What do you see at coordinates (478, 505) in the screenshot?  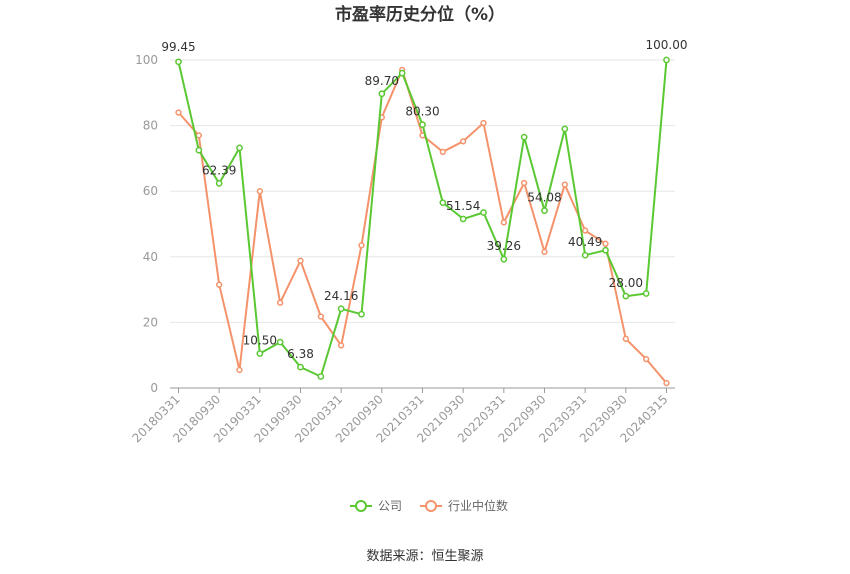 I see `legend-label: 行业中位数` at bounding box center [478, 505].